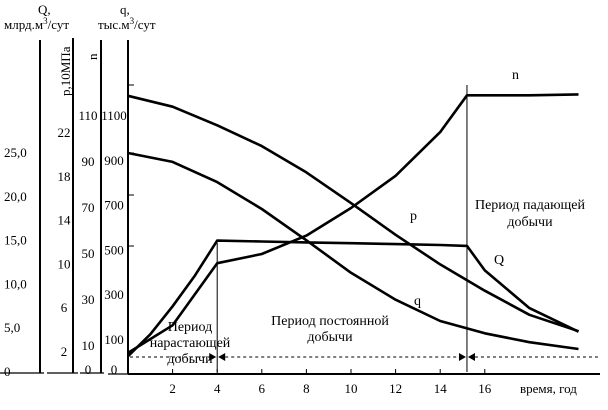 The height and width of the screenshot is (410, 608). I want to click on q-tick-label: 500, so click(114, 249).